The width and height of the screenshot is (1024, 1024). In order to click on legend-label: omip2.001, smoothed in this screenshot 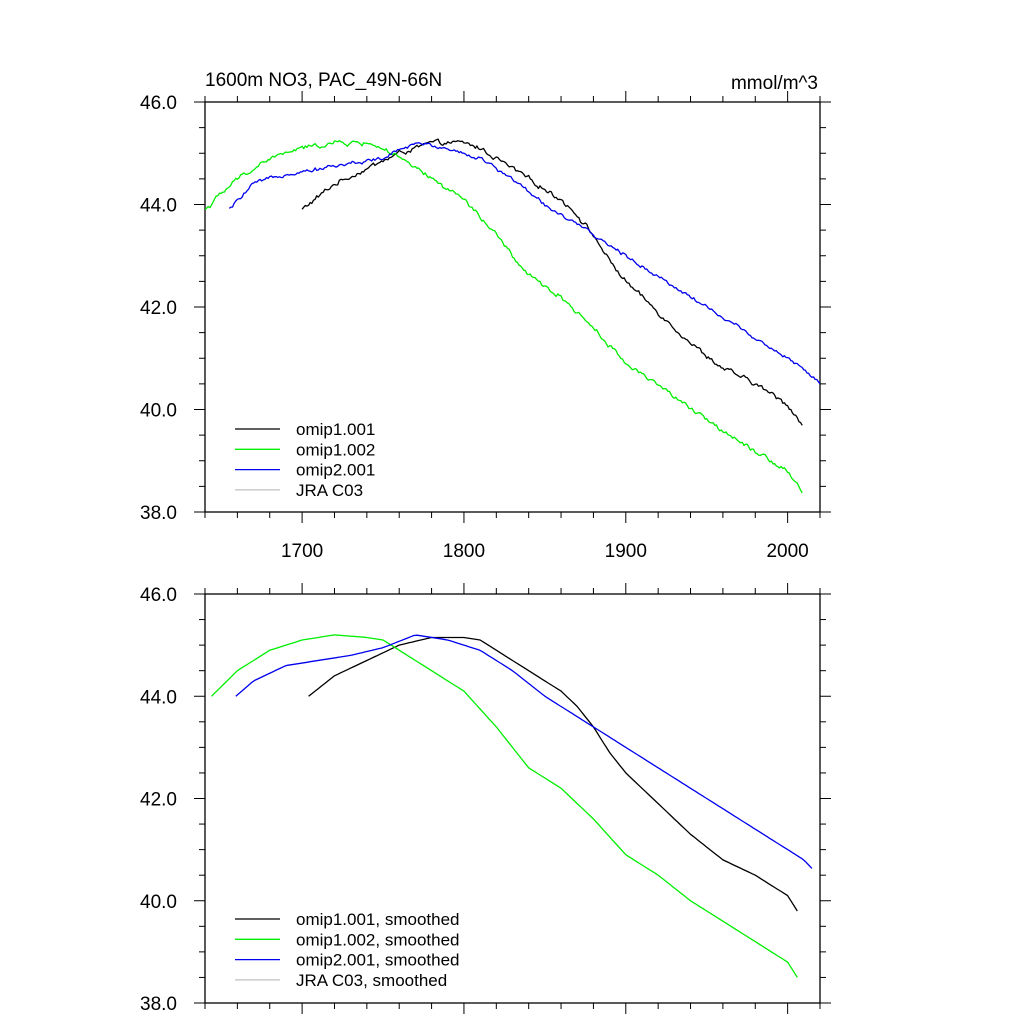, I will do `click(378, 960)`.